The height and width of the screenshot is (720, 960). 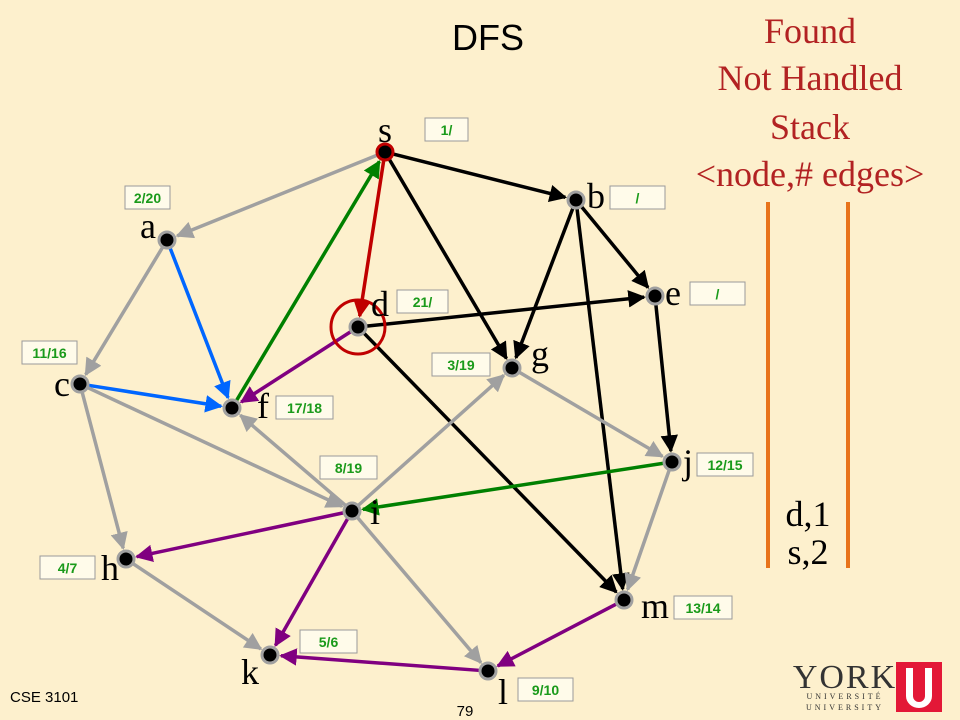 I want to click on time-label: 12/15, so click(x=724, y=465).